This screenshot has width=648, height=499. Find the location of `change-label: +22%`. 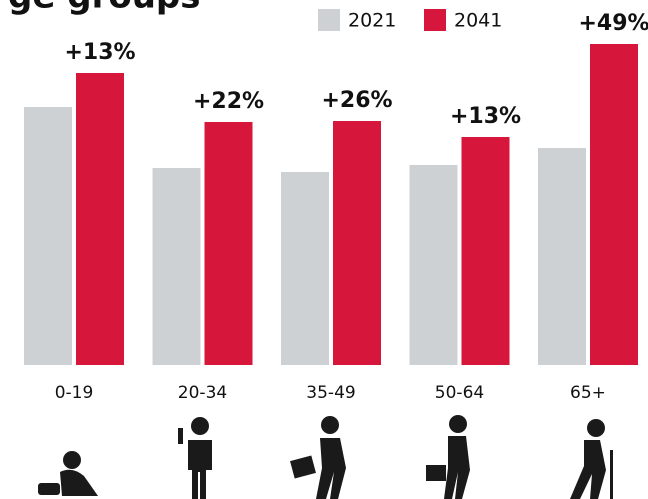

change-label: +22% is located at coordinates (228, 101).